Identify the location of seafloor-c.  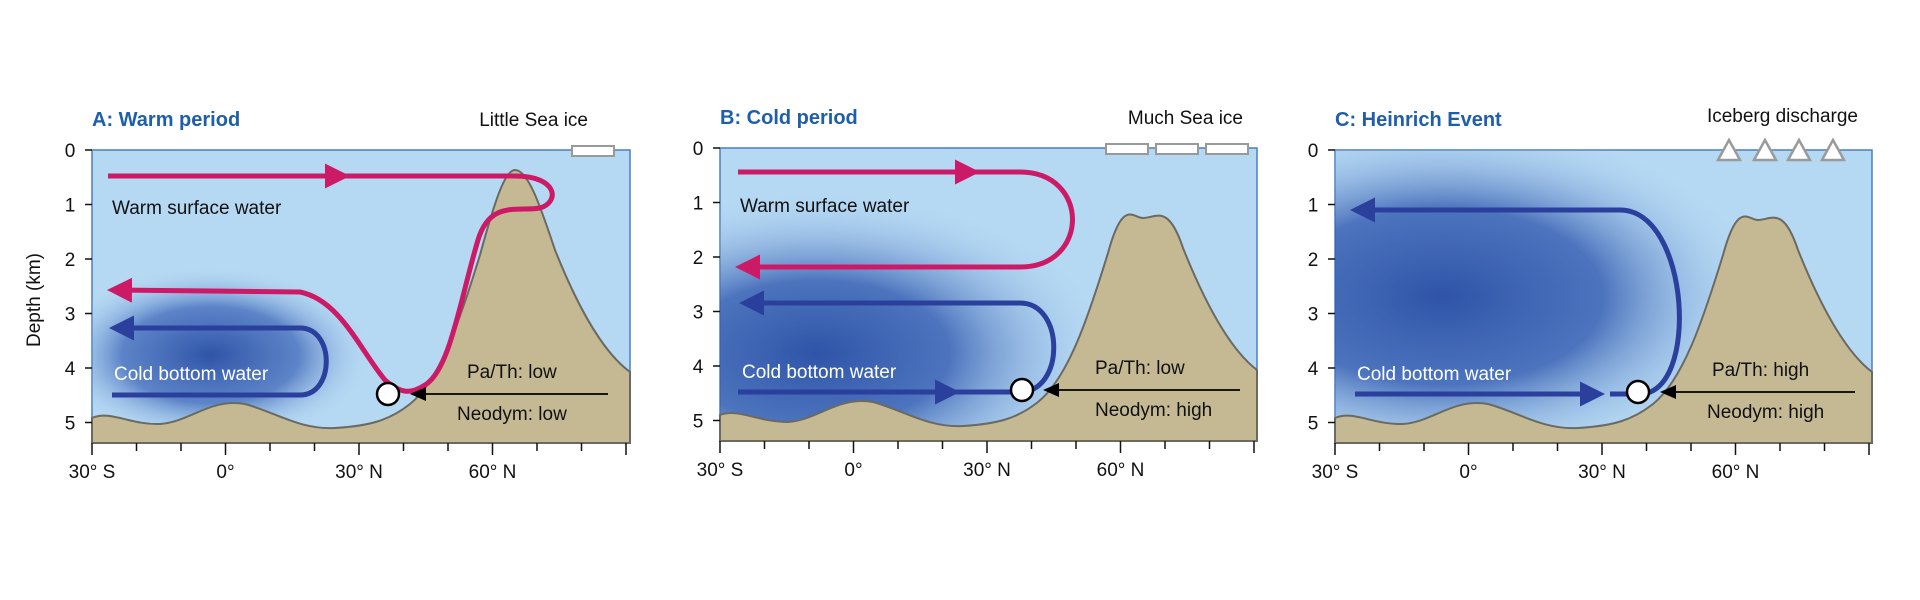
(1603, 329).